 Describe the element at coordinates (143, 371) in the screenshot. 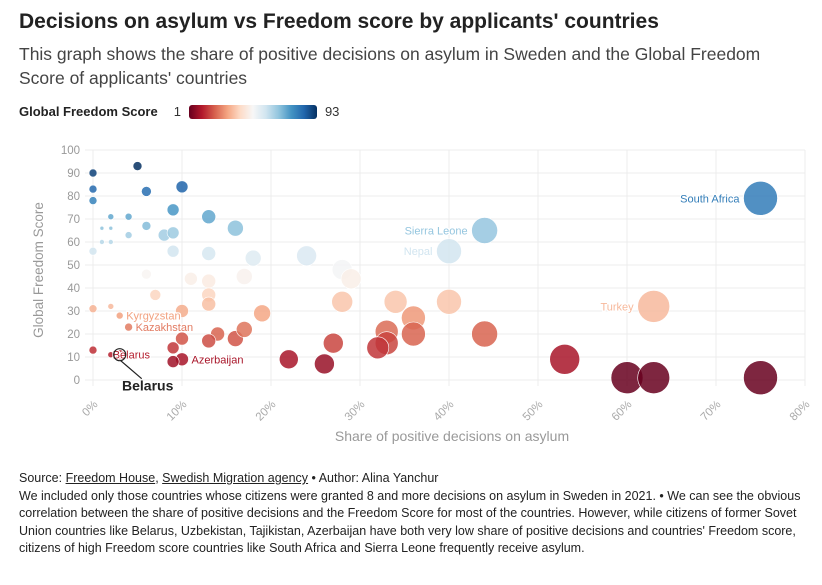

I see `annotations: Belarus` at that location.